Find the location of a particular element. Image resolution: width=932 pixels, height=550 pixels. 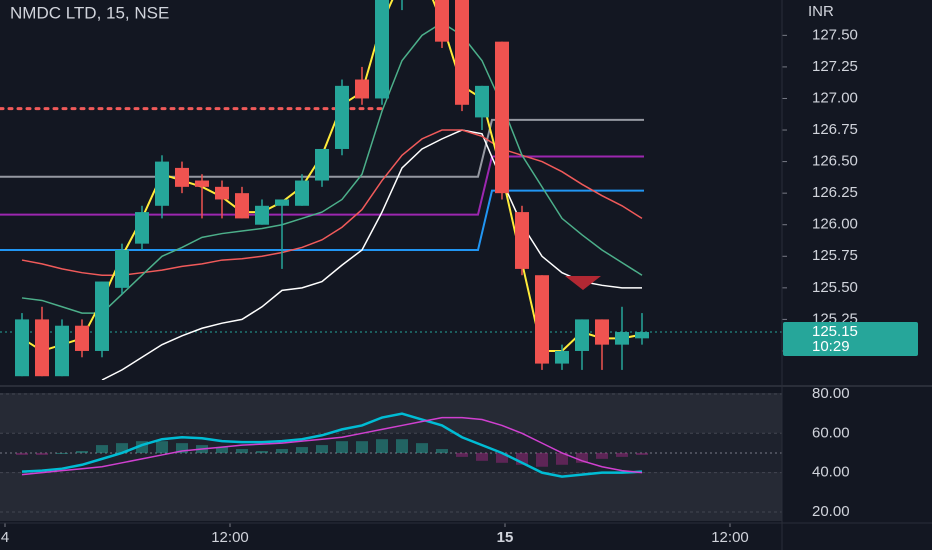

signal-marker is located at coordinates (583, 283).